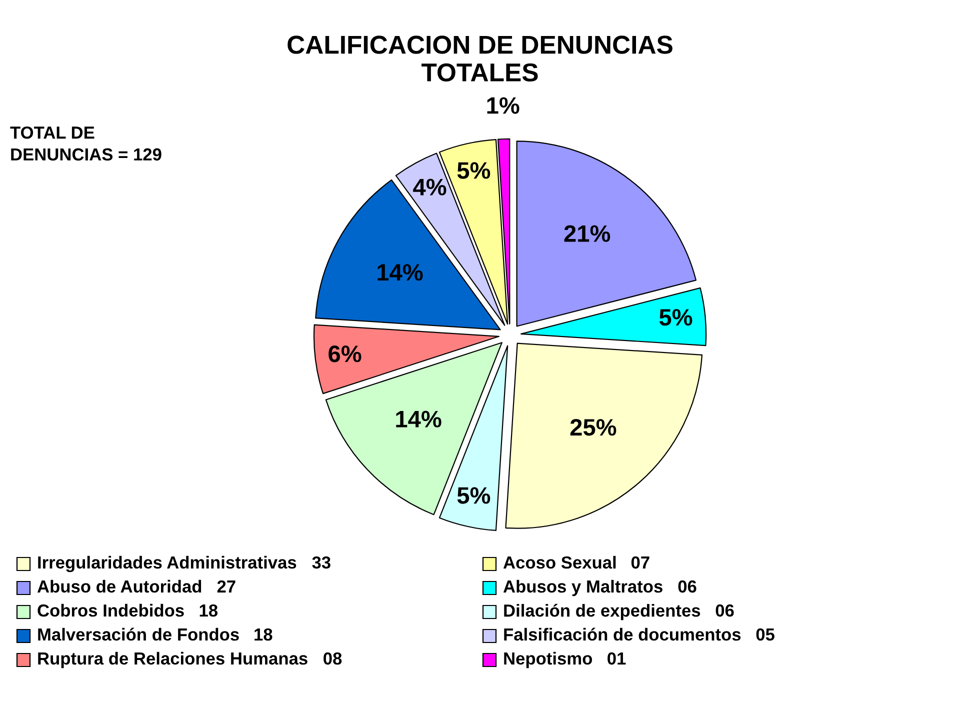  Describe the element at coordinates (602, 612) in the screenshot. I see `category-label: Dilación de expedientes` at that location.